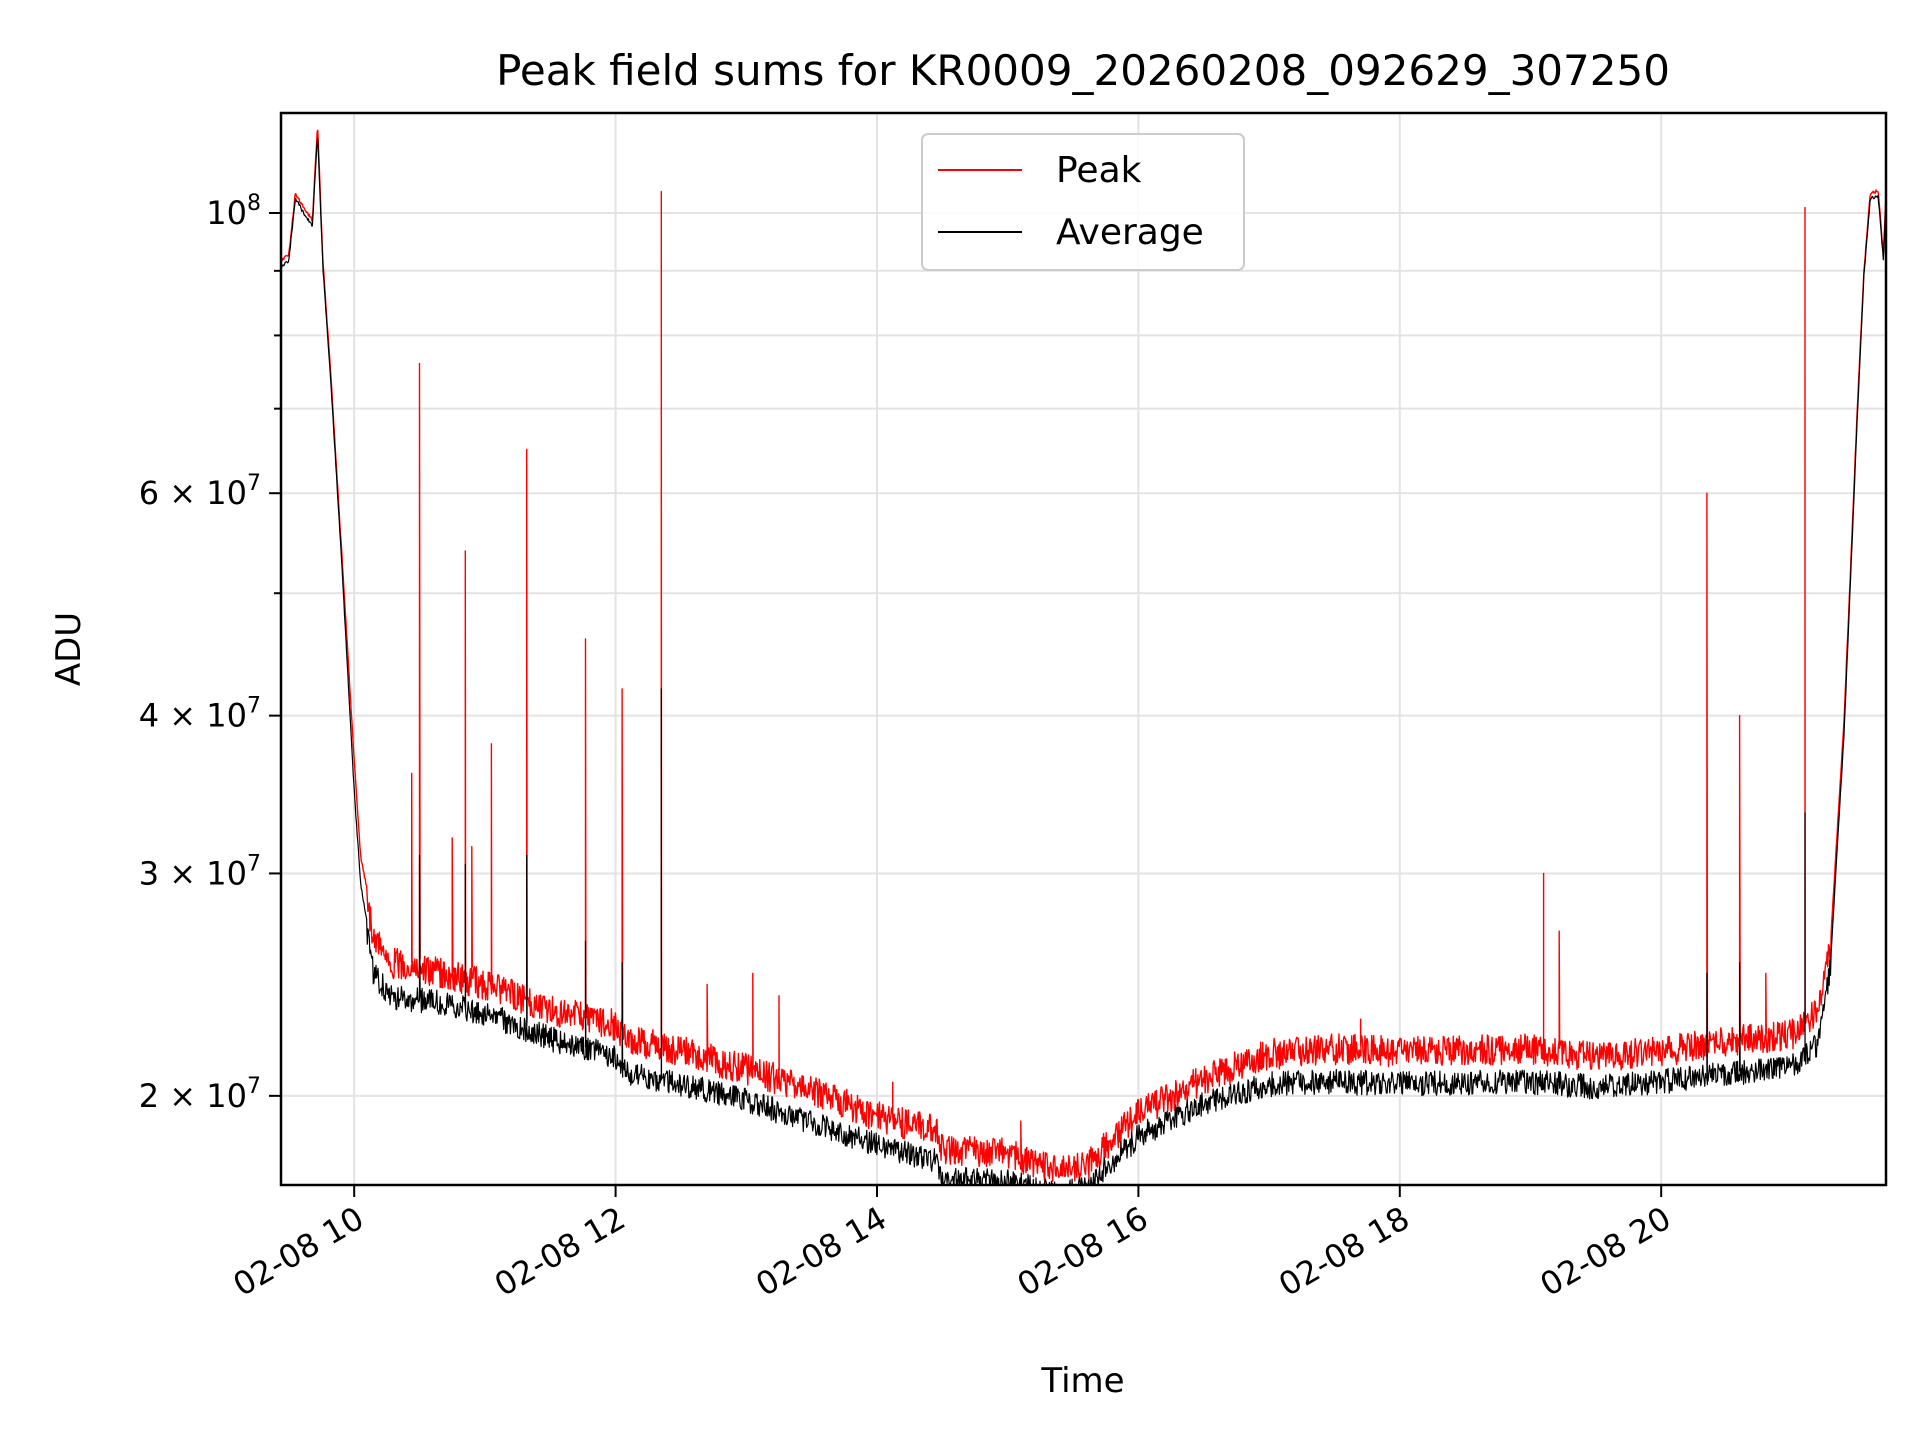 The height and width of the screenshot is (1440, 1920). What do you see at coordinates (69, 649) in the screenshot?
I see `y-axis-label: ADU` at bounding box center [69, 649].